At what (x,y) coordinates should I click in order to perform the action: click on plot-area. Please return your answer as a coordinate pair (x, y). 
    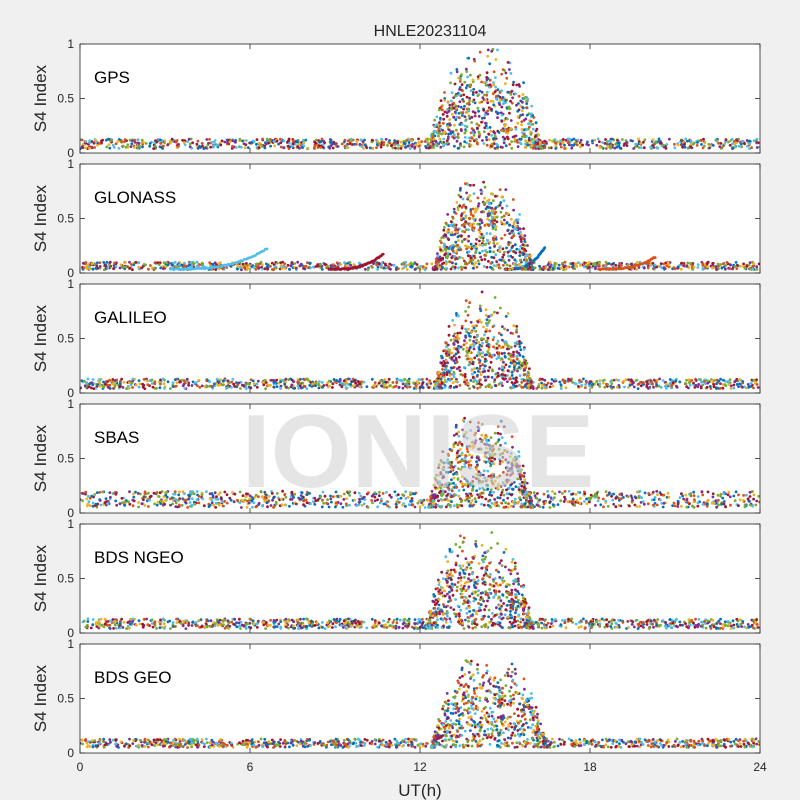
    Looking at the image, I should click on (420, 98).